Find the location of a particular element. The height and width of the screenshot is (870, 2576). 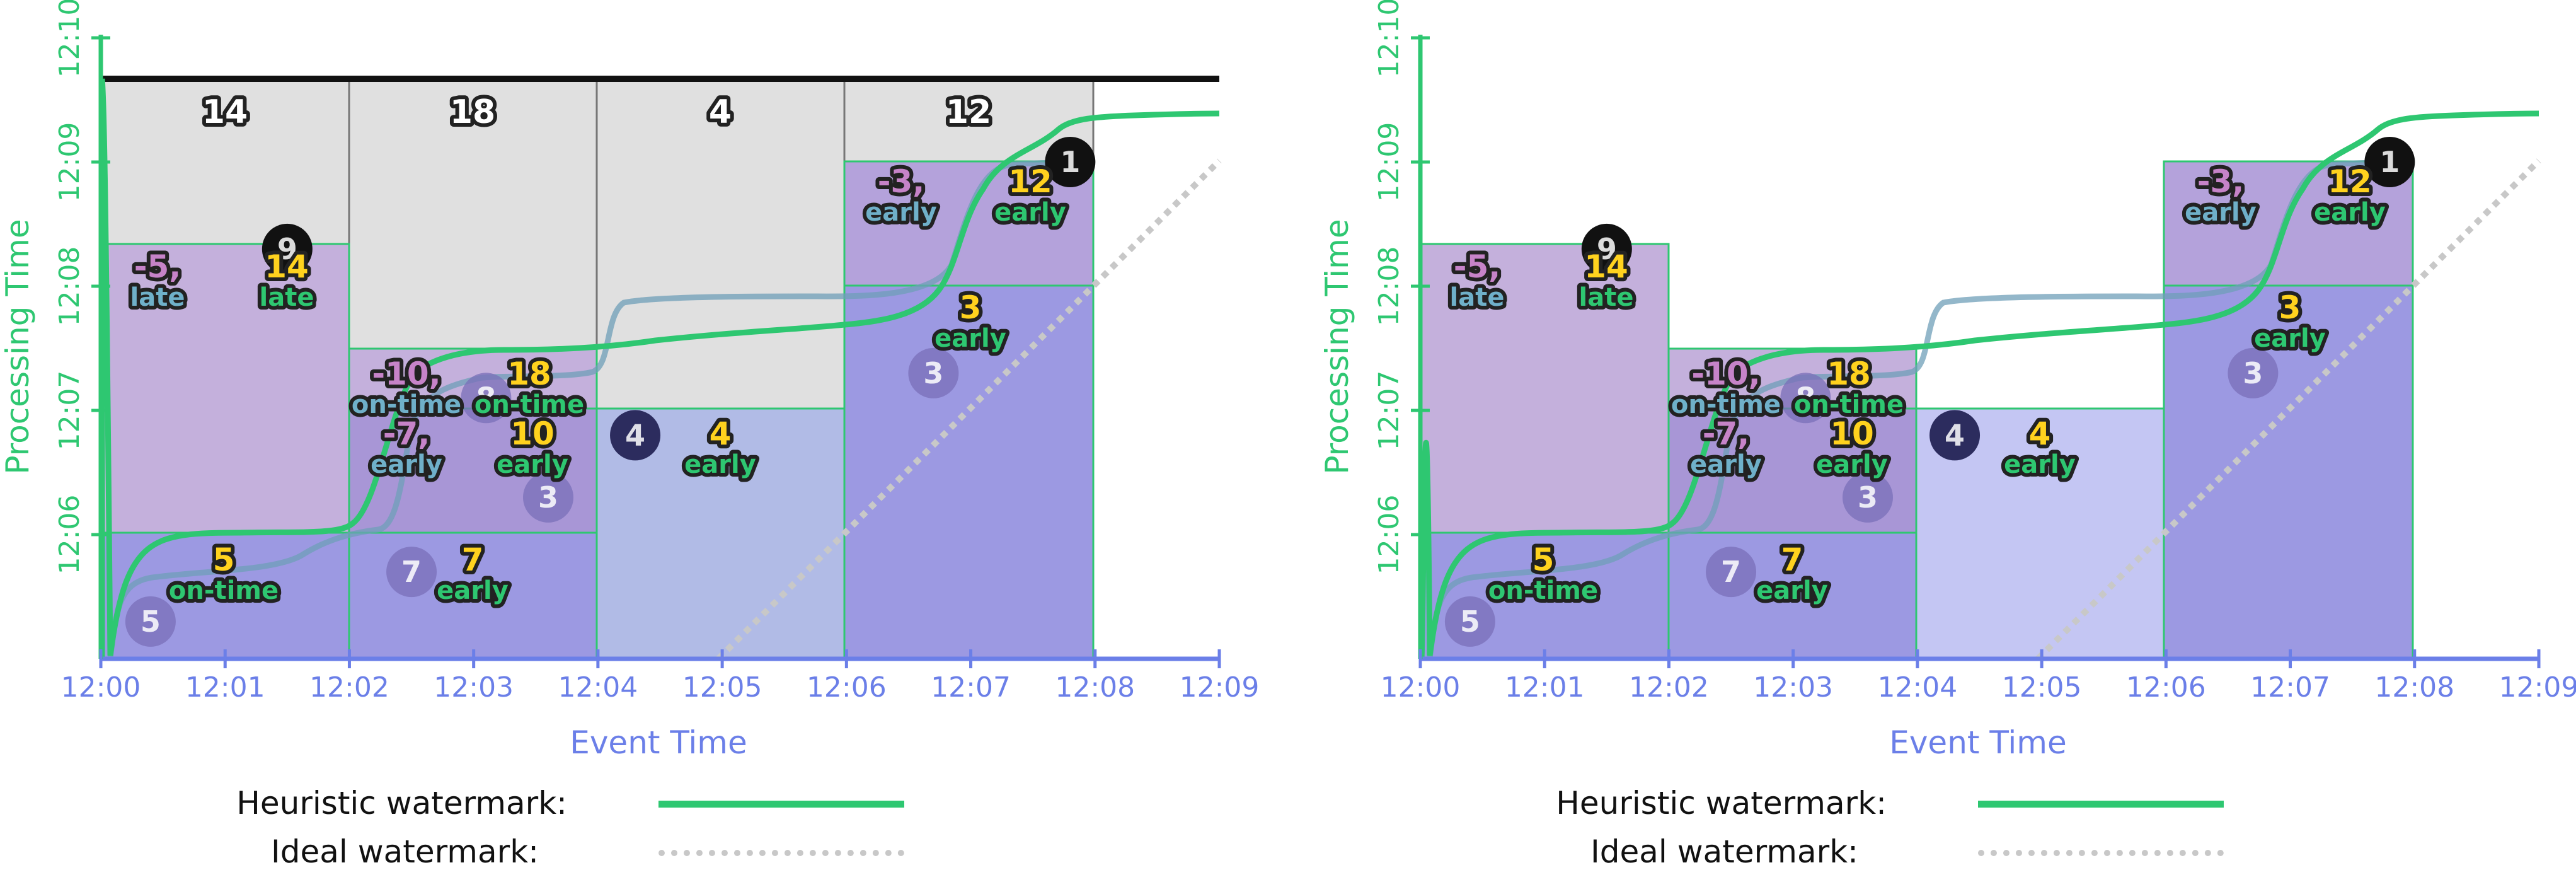

pane-label-value: -3, is located at coordinates (2221, 182).